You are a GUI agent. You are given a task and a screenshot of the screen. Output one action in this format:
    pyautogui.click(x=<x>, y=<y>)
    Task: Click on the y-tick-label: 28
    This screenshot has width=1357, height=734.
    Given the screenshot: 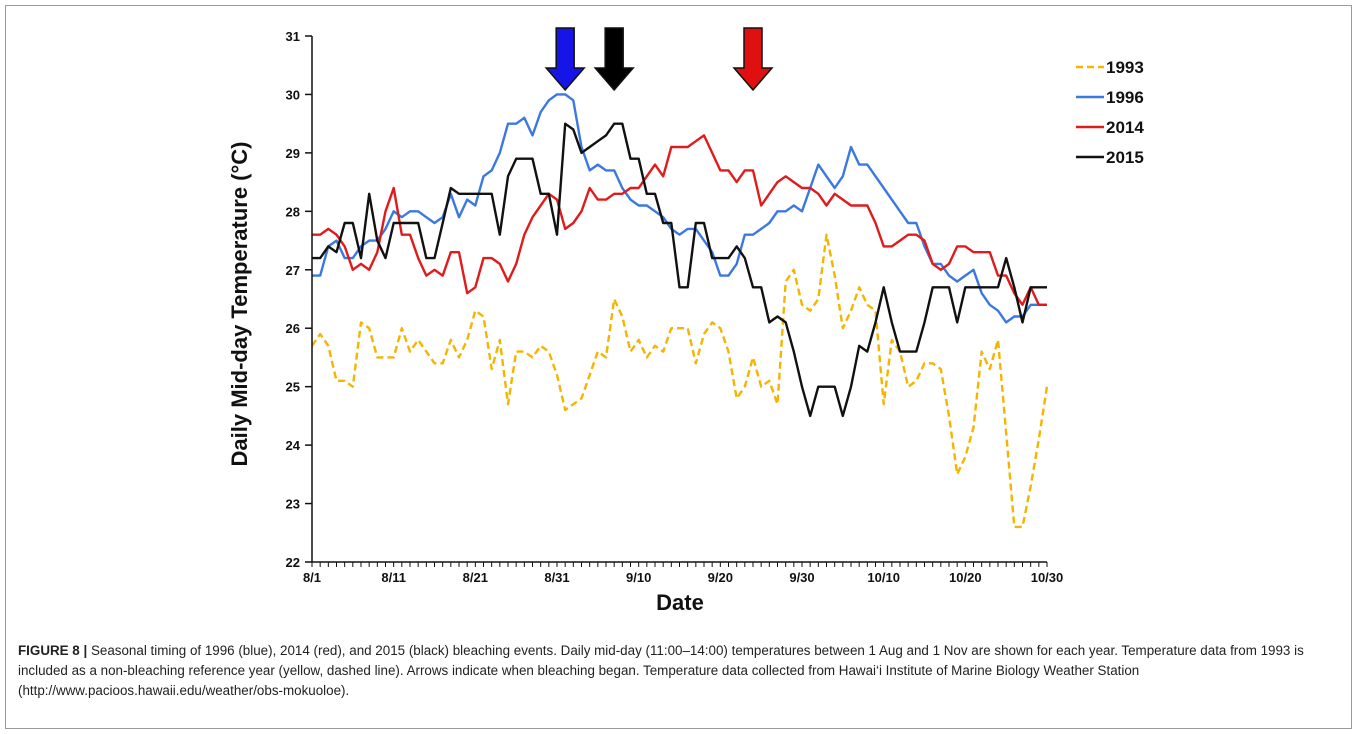 What is the action you would take?
    pyautogui.click(x=293, y=211)
    